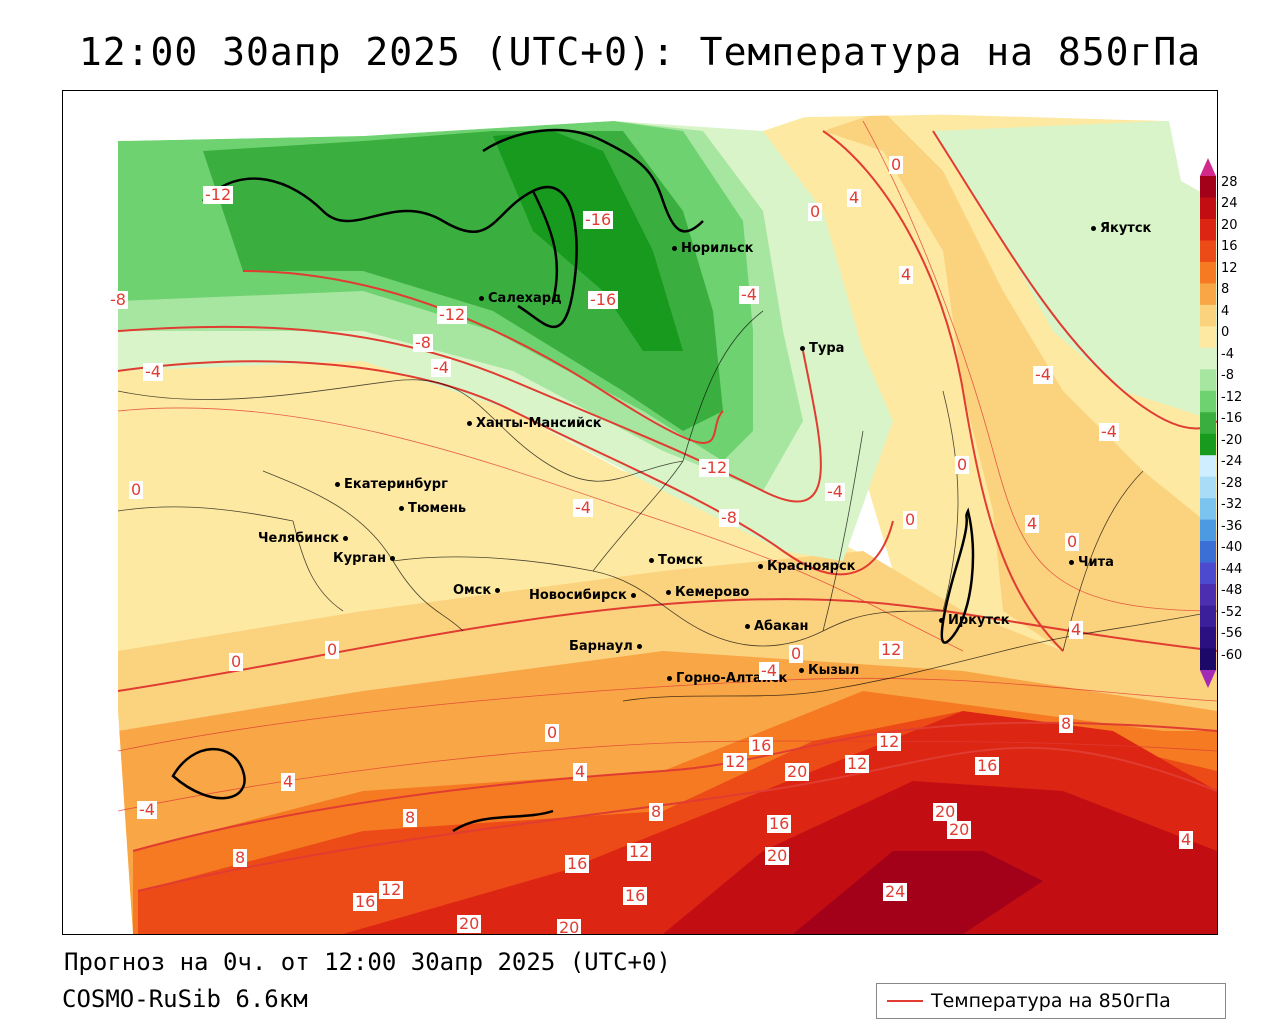 The width and height of the screenshot is (1280, 1024). I want to click on colorbar-top-arrow, so click(1208, 167).